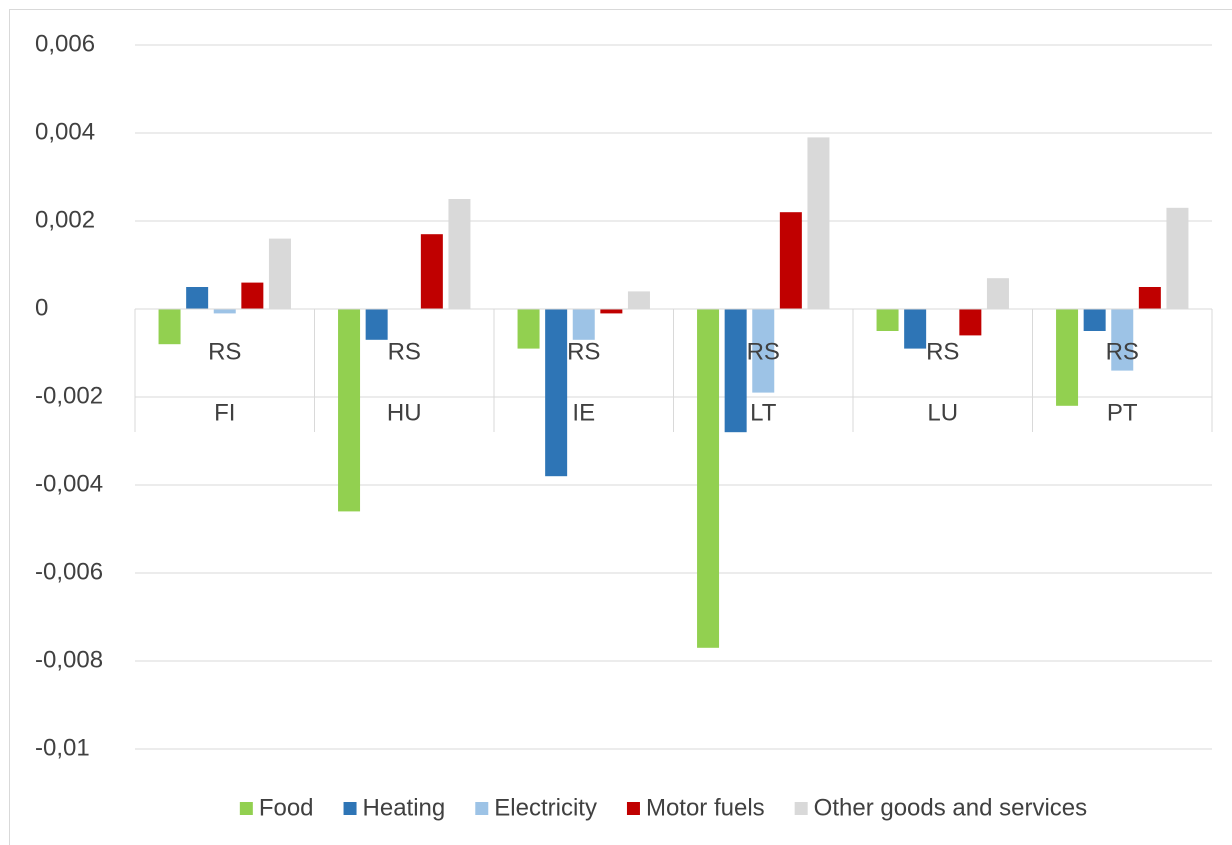 This screenshot has width=1232, height=845. I want to click on y-tick-label: -0,01, so click(62, 747).